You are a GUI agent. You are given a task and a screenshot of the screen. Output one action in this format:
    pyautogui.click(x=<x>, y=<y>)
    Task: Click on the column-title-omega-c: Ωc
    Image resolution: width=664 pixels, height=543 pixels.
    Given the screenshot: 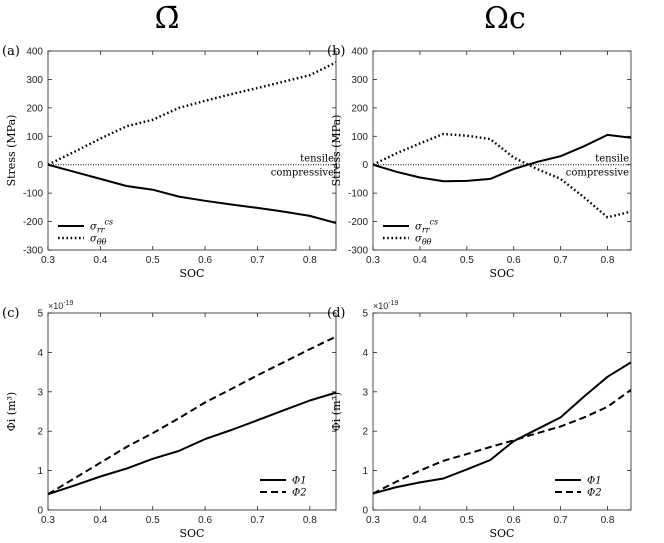 What is the action you would take?
    pyautogui.click(x=505, y=18)
    